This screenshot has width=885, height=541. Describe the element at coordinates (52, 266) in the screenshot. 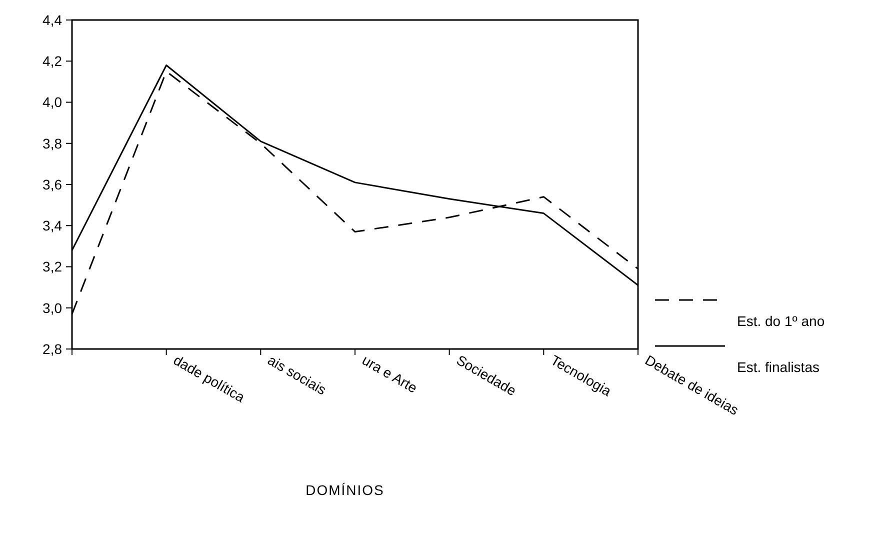

I see `y-tick-label: 3,2` at that location.